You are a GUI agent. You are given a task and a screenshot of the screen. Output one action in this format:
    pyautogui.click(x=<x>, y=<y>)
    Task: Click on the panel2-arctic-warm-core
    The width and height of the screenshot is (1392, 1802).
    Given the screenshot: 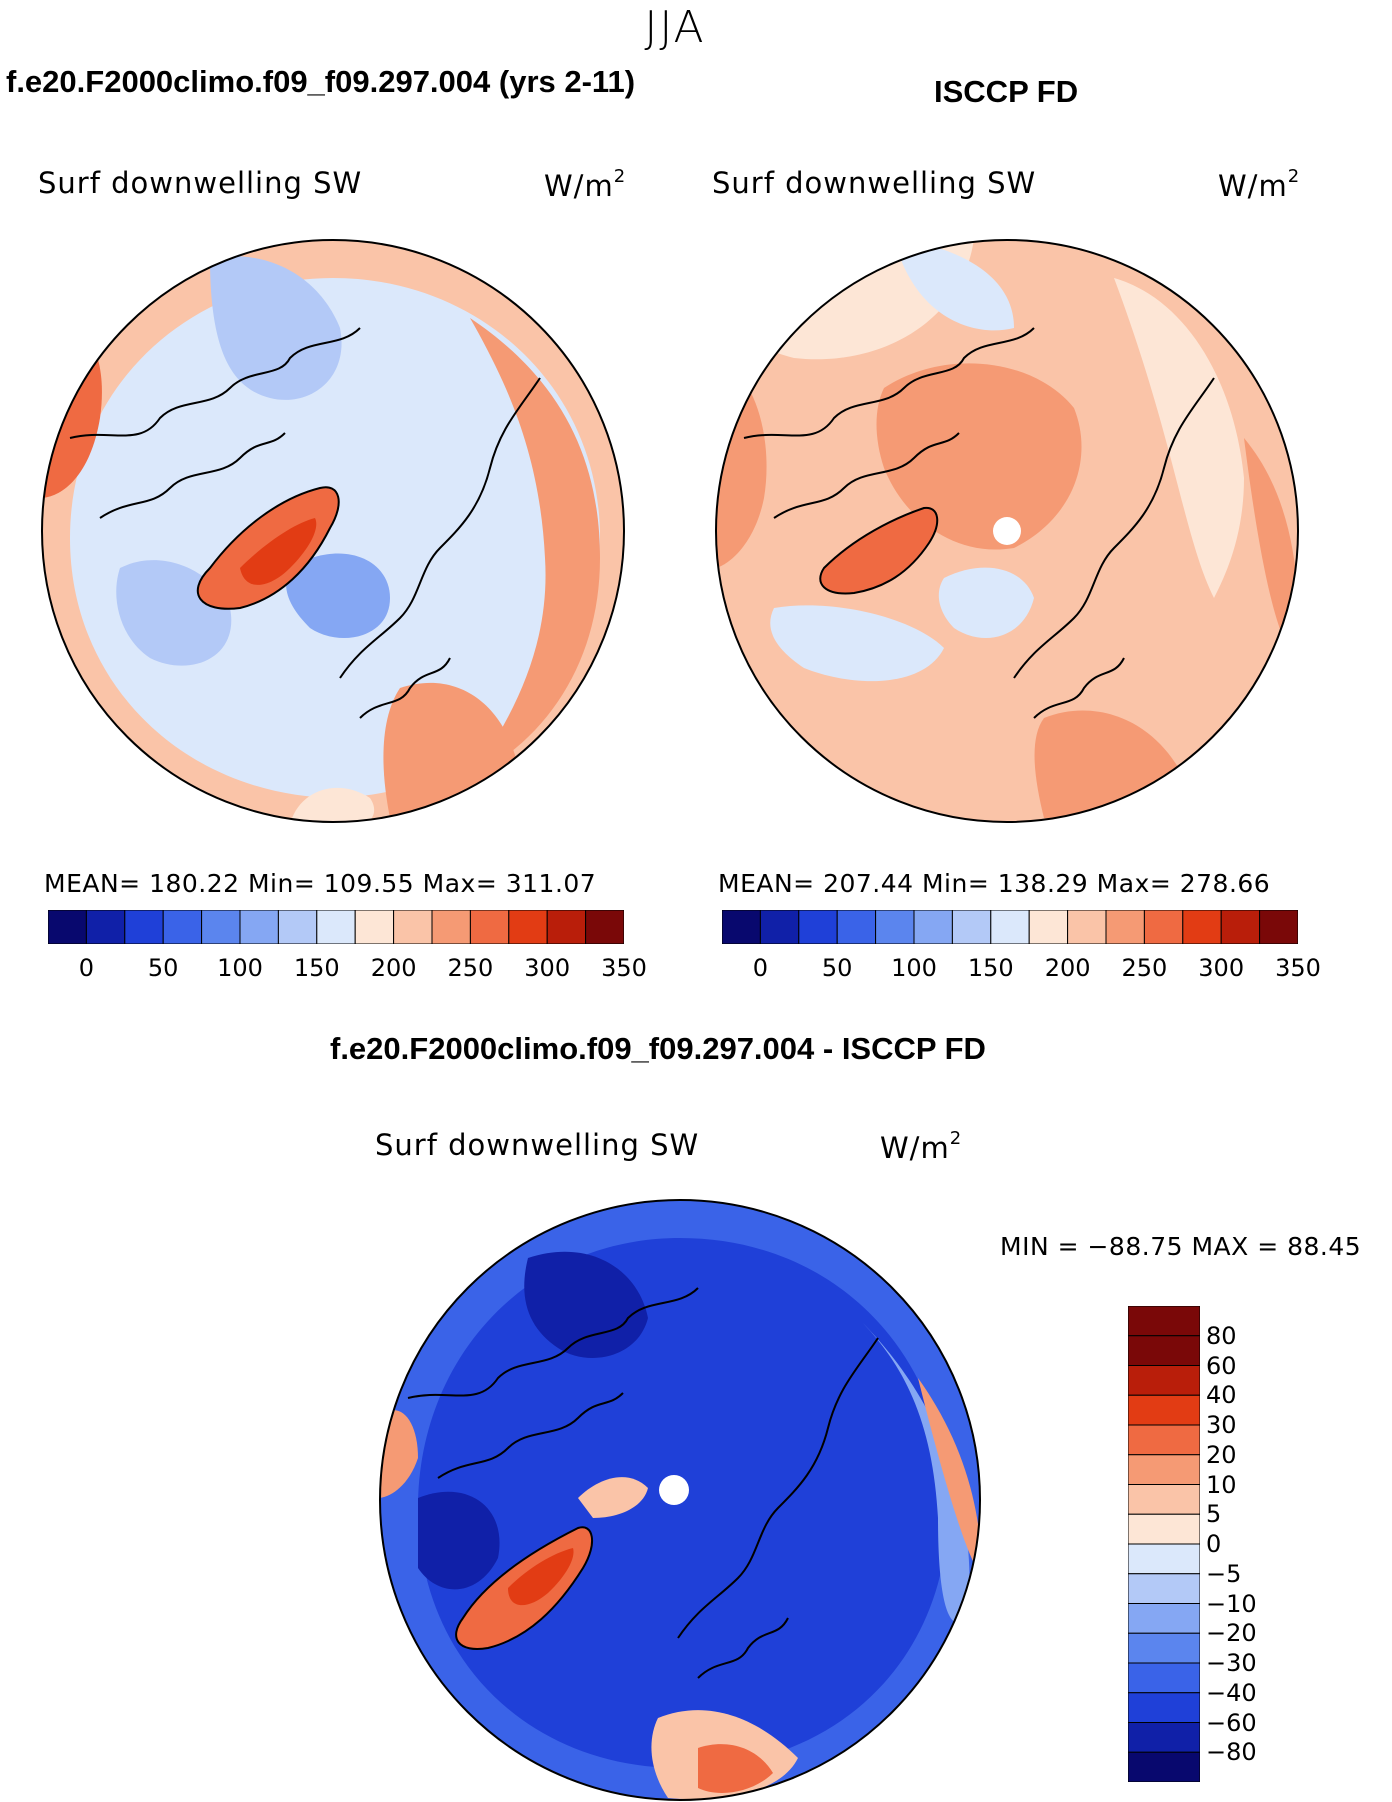 What is the action you would take?
    pyautogui.click(x=979, y=456)
    